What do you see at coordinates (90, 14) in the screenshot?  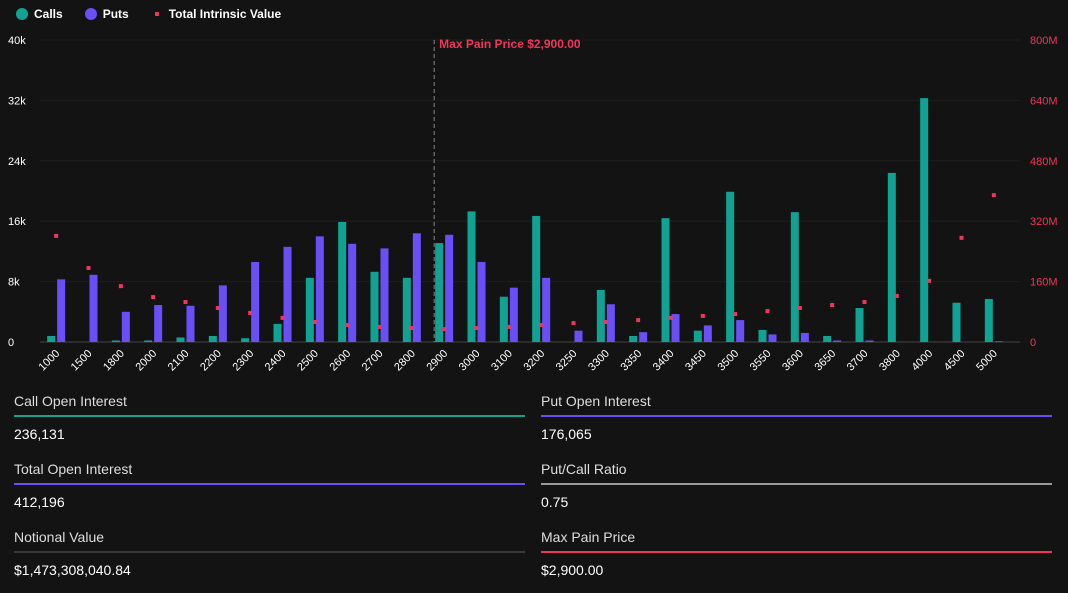 I see `puts-swatch-icon` at bounding box center [90, 14].